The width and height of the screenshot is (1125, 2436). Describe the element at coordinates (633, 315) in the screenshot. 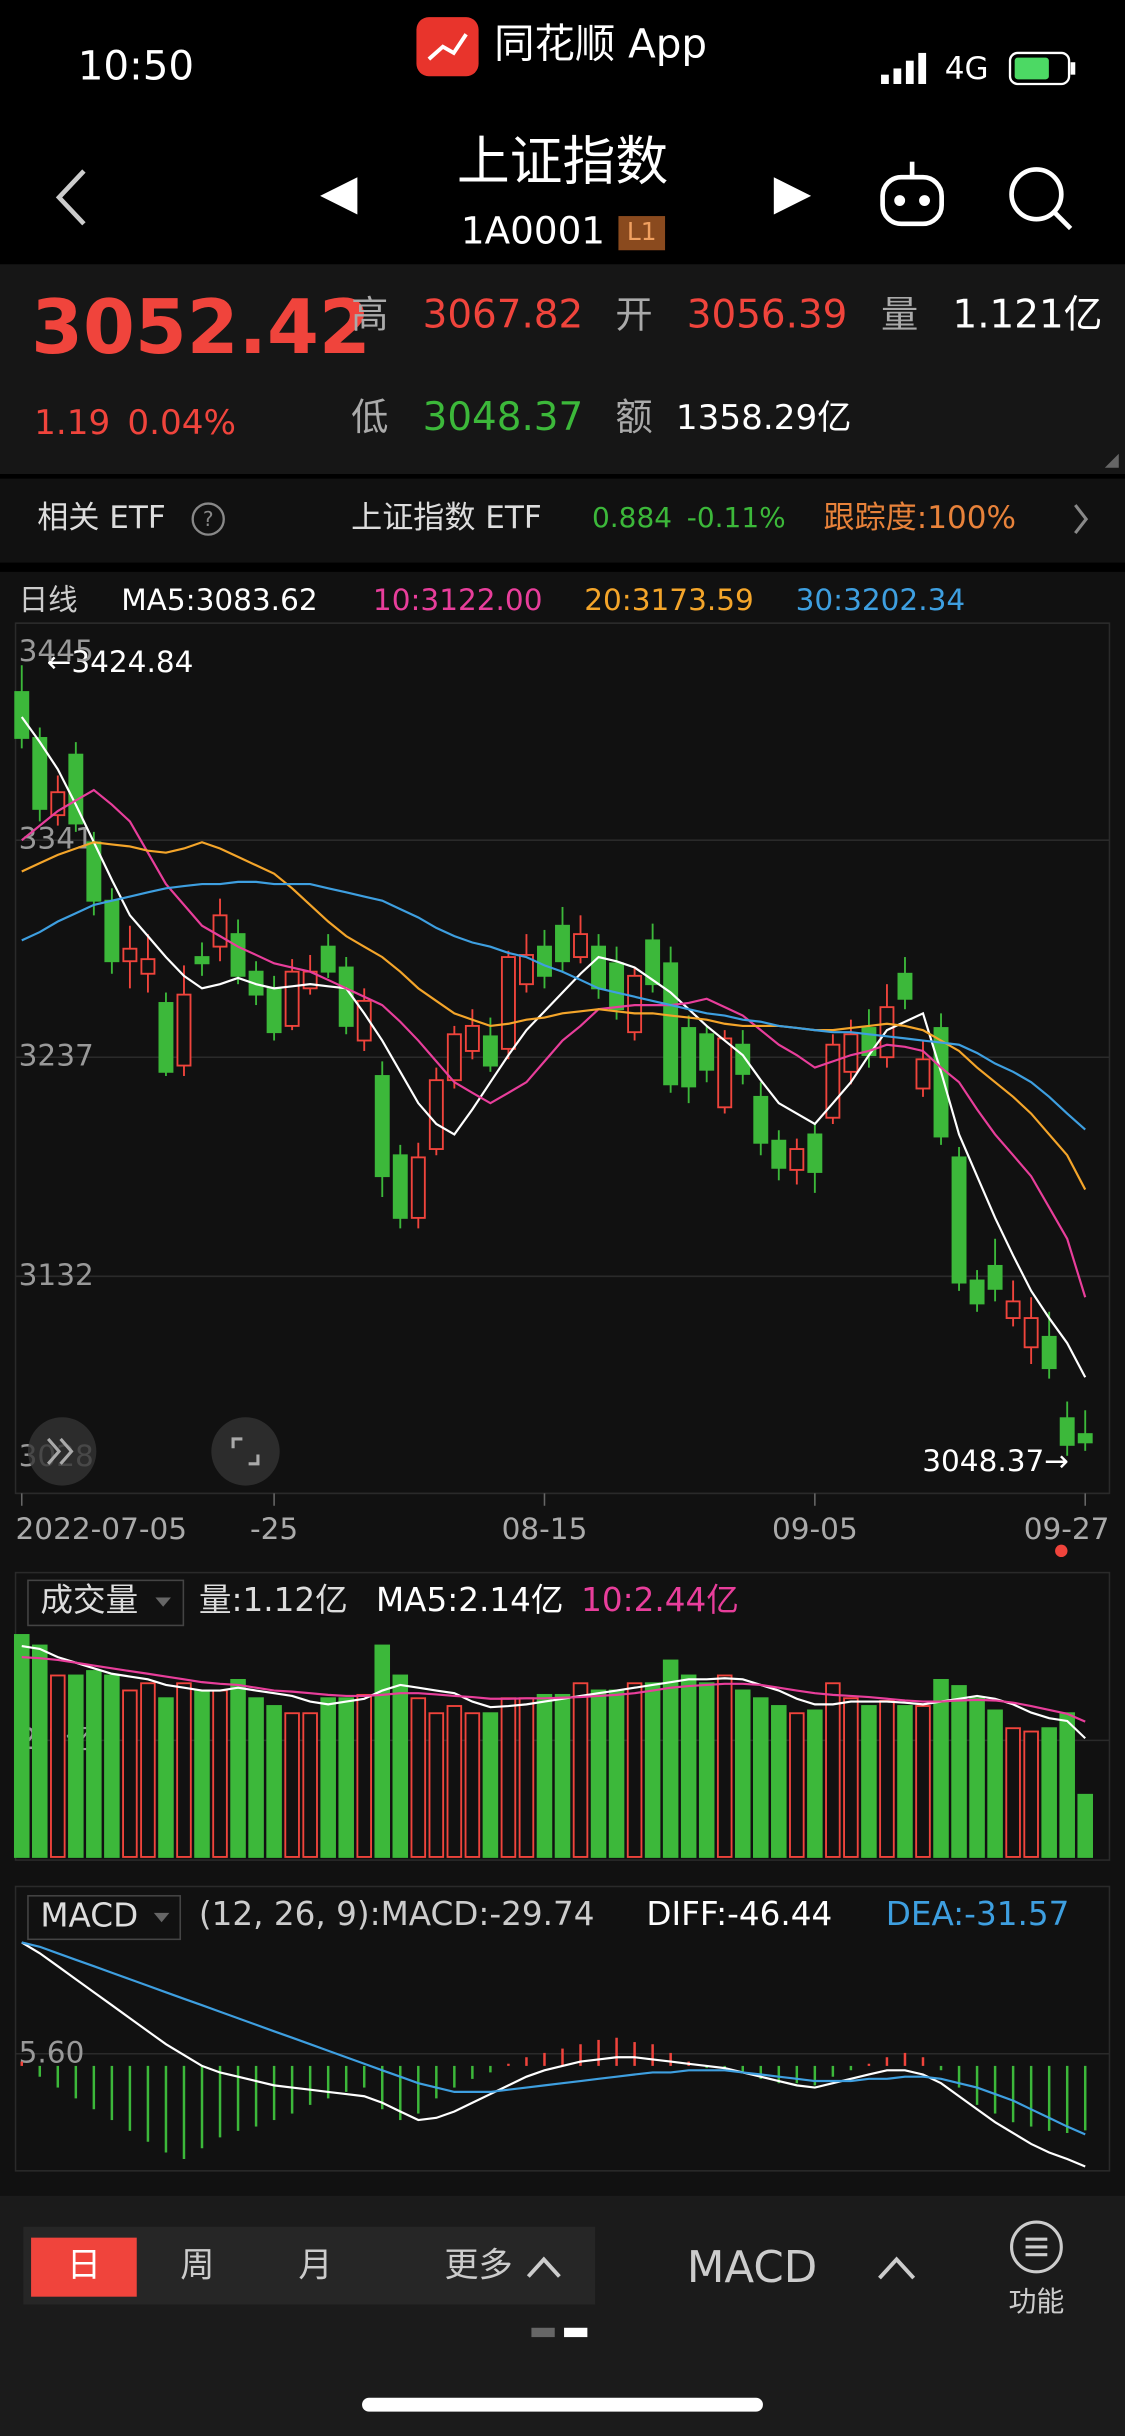

I see `open-label: 开` at that location.